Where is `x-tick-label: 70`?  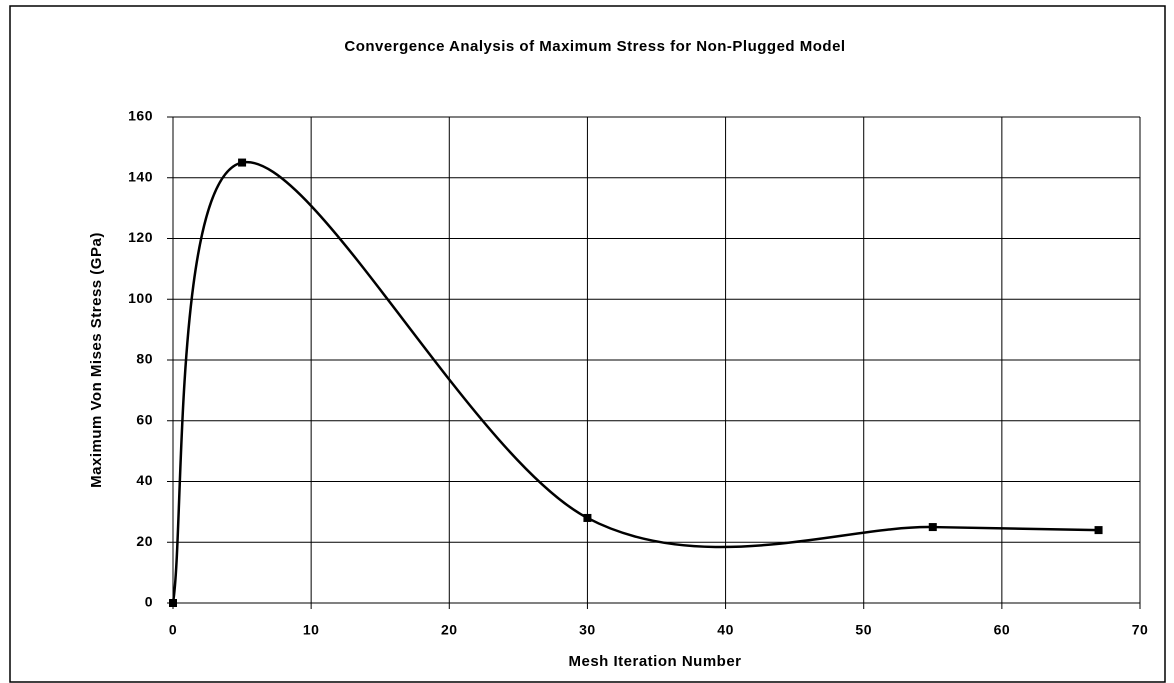
x-tick-label: 70 is located at coordinates (1140, 630).